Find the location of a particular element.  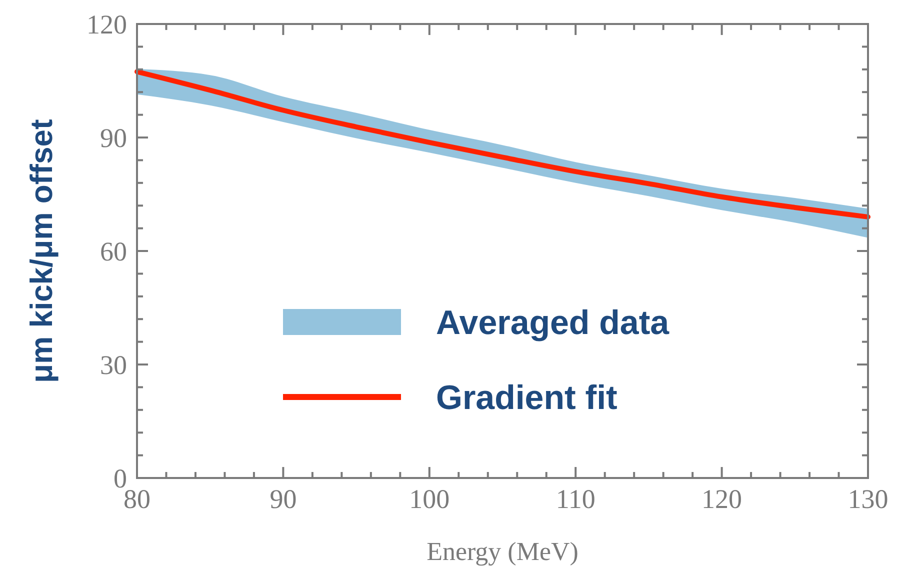

y-tick-label: 30 is located at coordinates (113, 365).